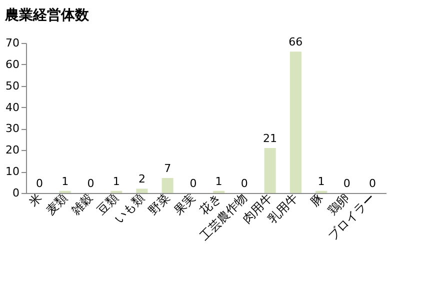  I want to click on y-tick-label: 40, so click(13, 107).